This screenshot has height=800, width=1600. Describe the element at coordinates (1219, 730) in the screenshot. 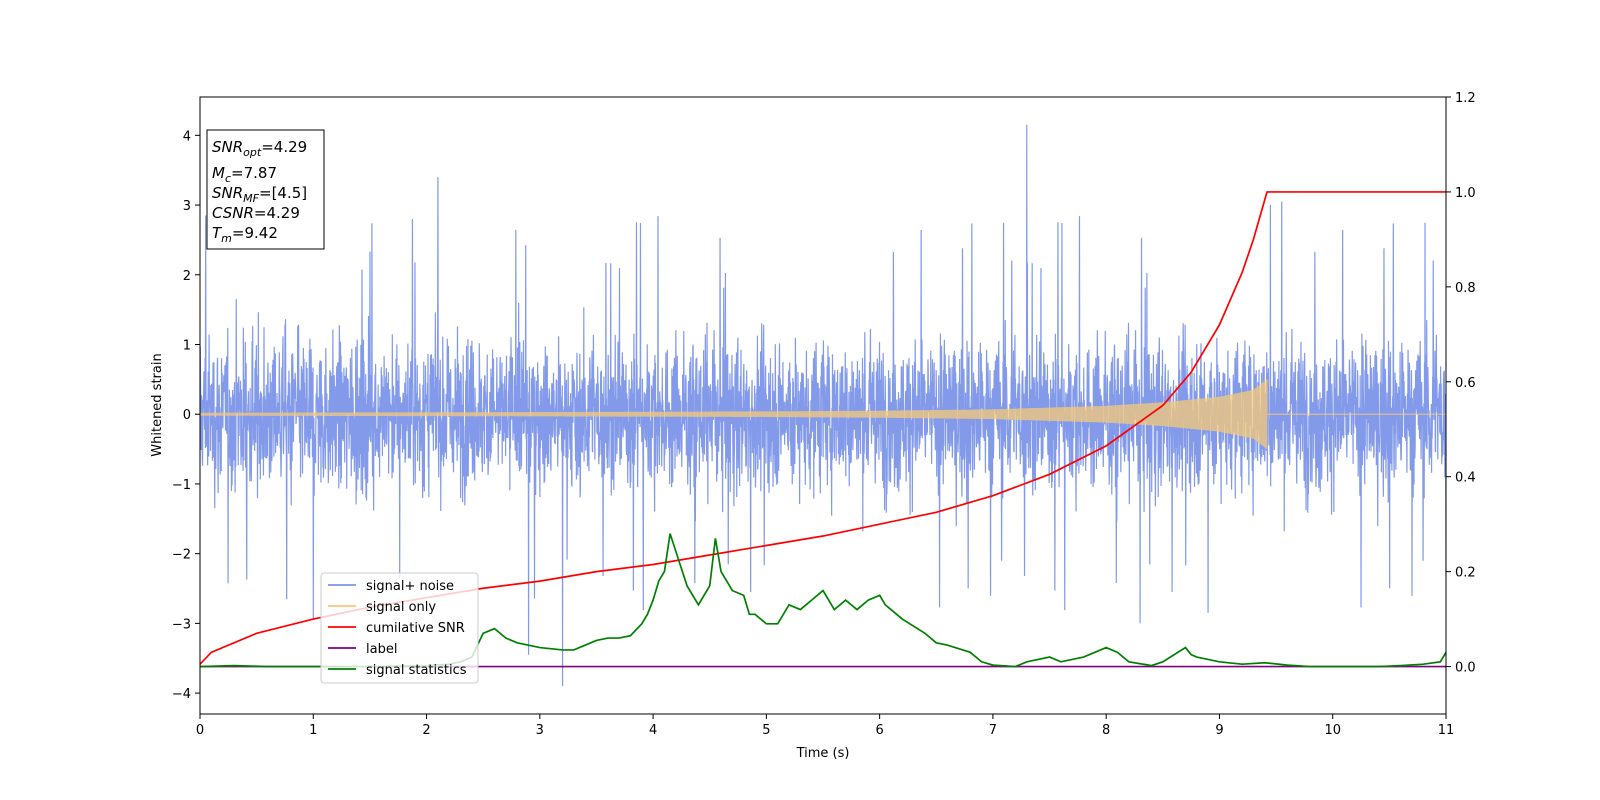

I see `x-tick-label: 9` at that location.